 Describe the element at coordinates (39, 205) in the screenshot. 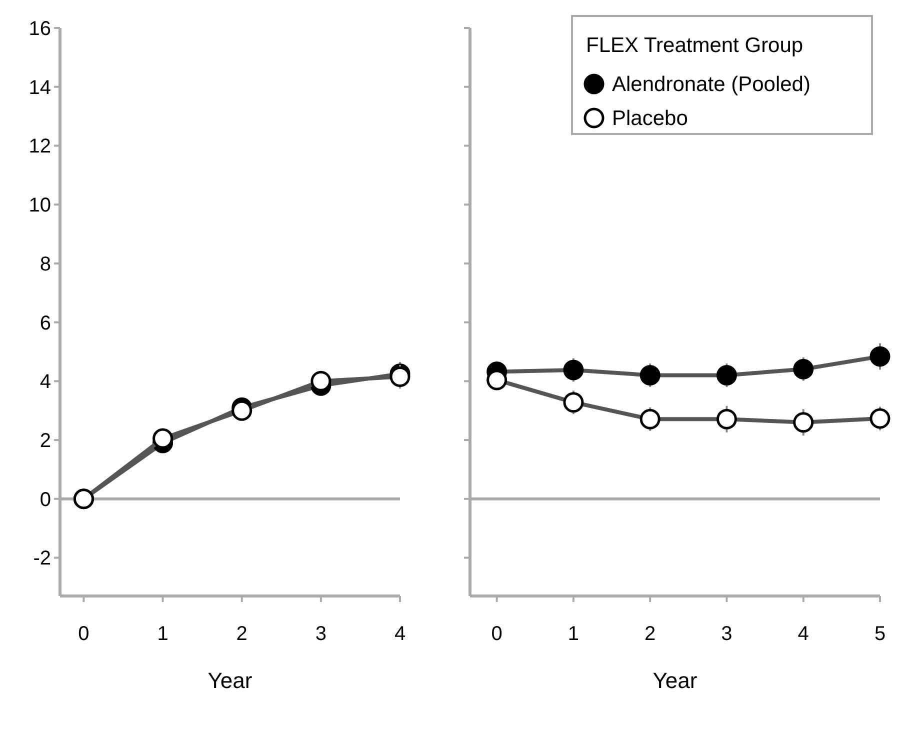

I see `y-tick-label: 10` at that location.